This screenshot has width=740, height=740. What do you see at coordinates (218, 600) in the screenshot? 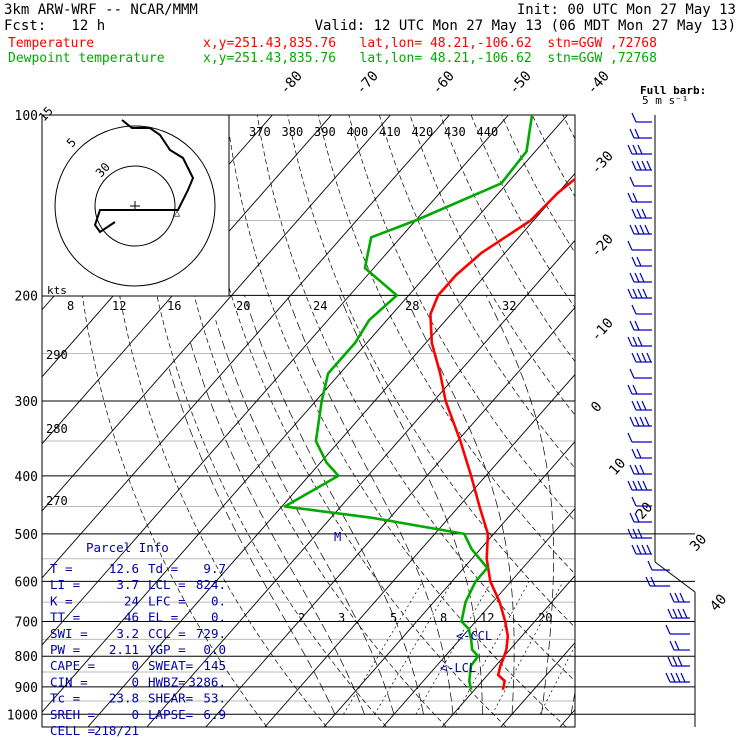
I see `parcel-field-value: 0.` at bounding box center [218, 600].